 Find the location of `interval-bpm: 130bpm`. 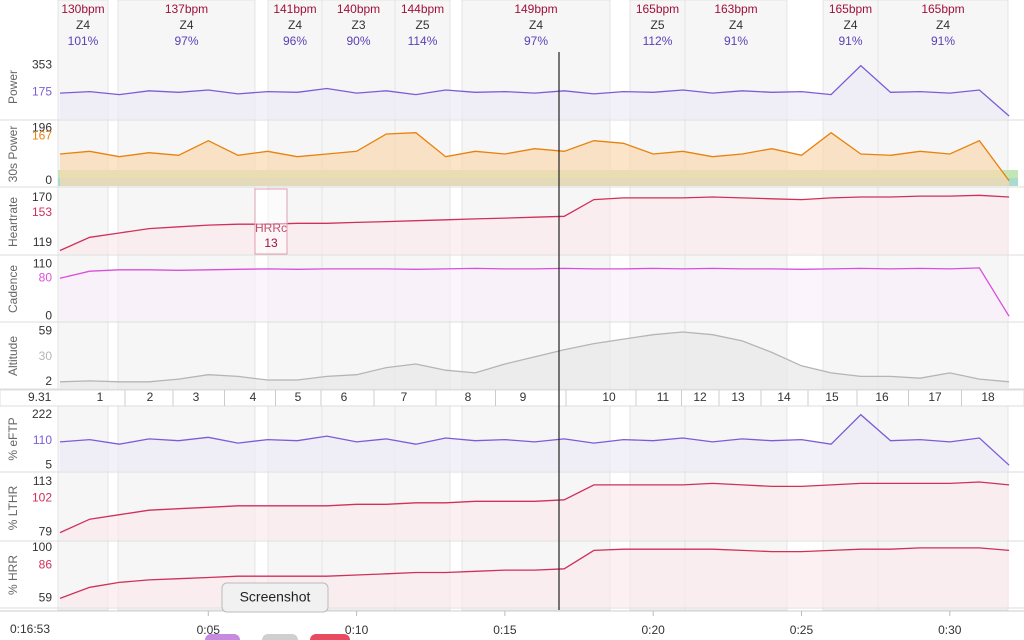

interval-bpm: 130bpm is located at coordinates (82, 9).